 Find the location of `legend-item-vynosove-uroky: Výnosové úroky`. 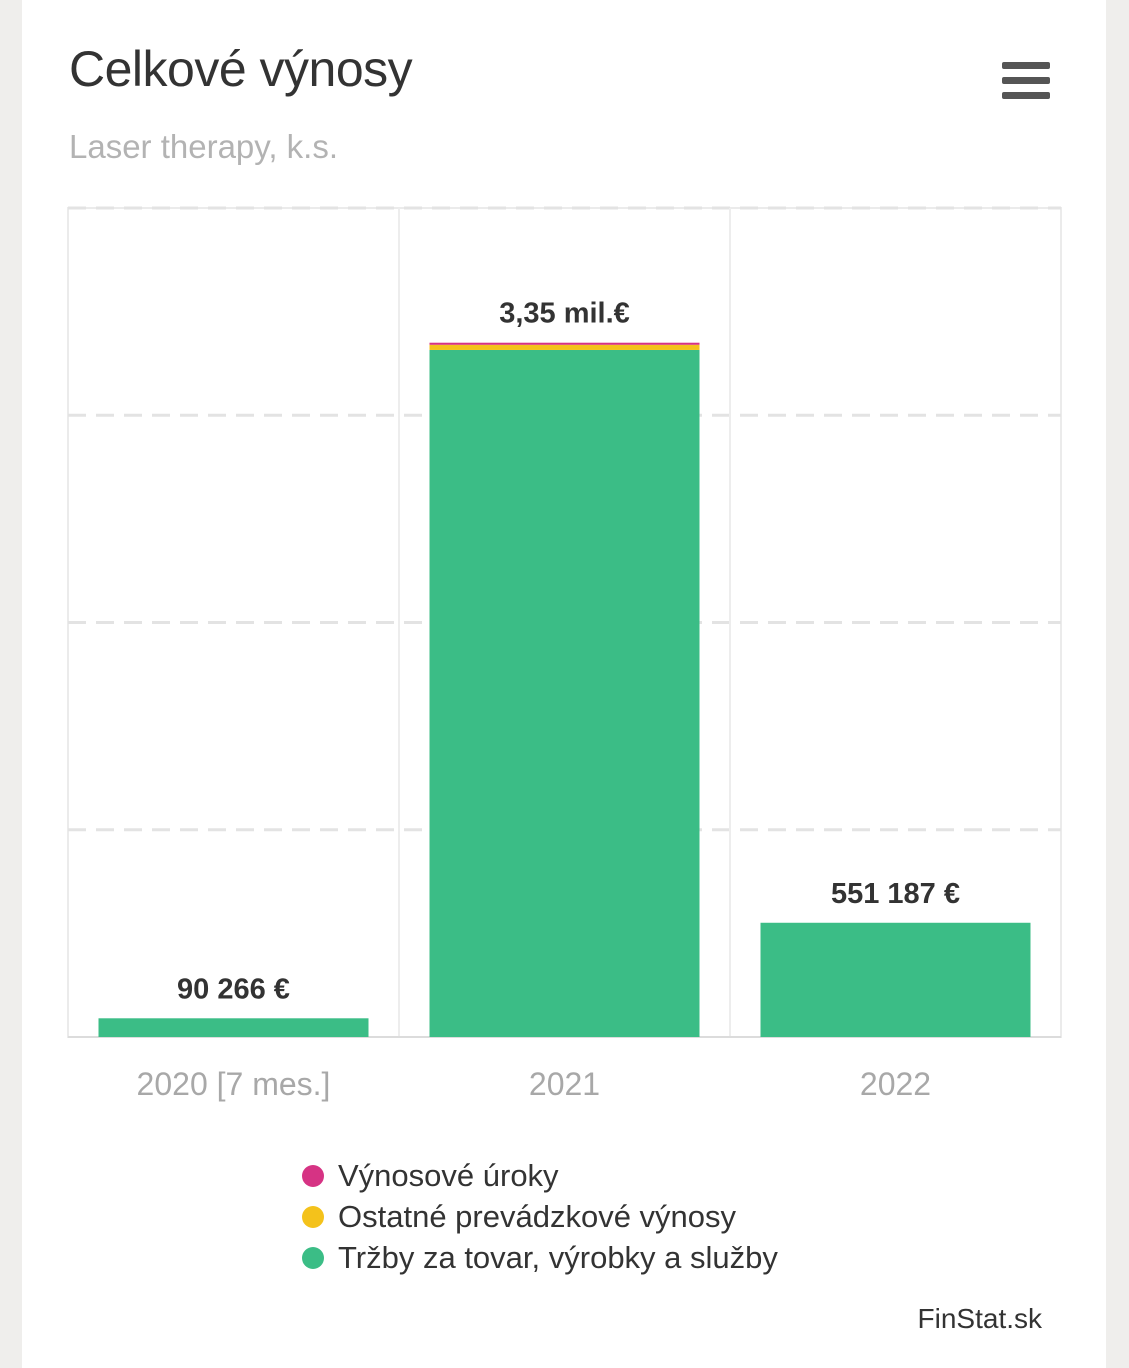

legend-item-vynosove-uroky: Výnosové úroky is located at coordinates (540, 1175).